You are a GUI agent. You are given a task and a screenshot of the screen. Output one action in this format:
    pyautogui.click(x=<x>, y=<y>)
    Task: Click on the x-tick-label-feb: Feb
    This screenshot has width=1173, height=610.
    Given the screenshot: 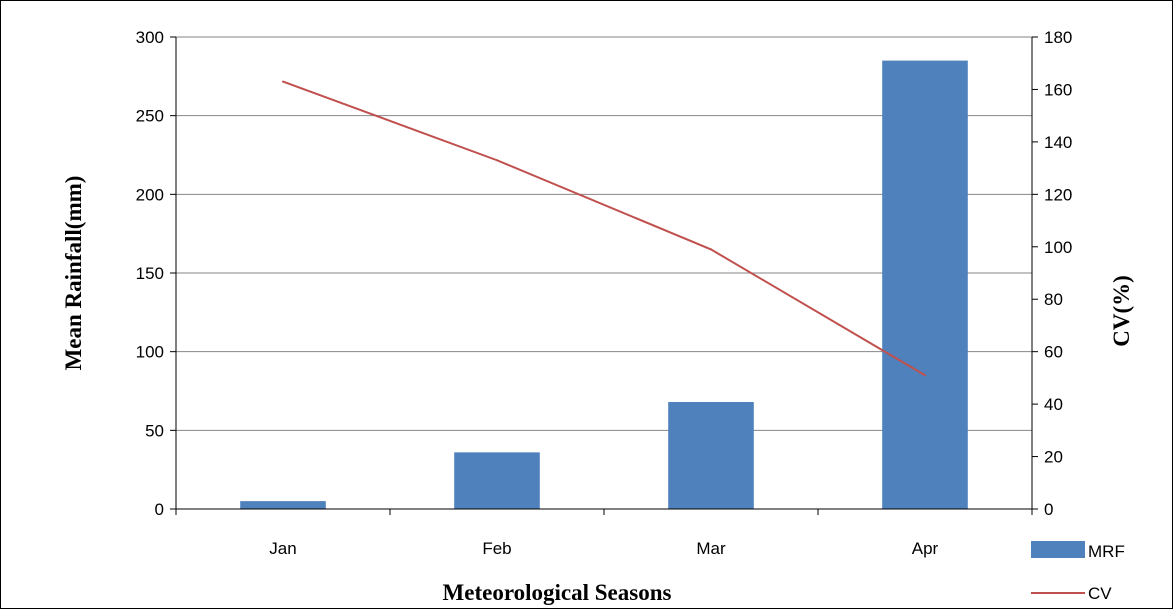 What is the action you would take?
    pyautogui.click(x=496, y=548)
    